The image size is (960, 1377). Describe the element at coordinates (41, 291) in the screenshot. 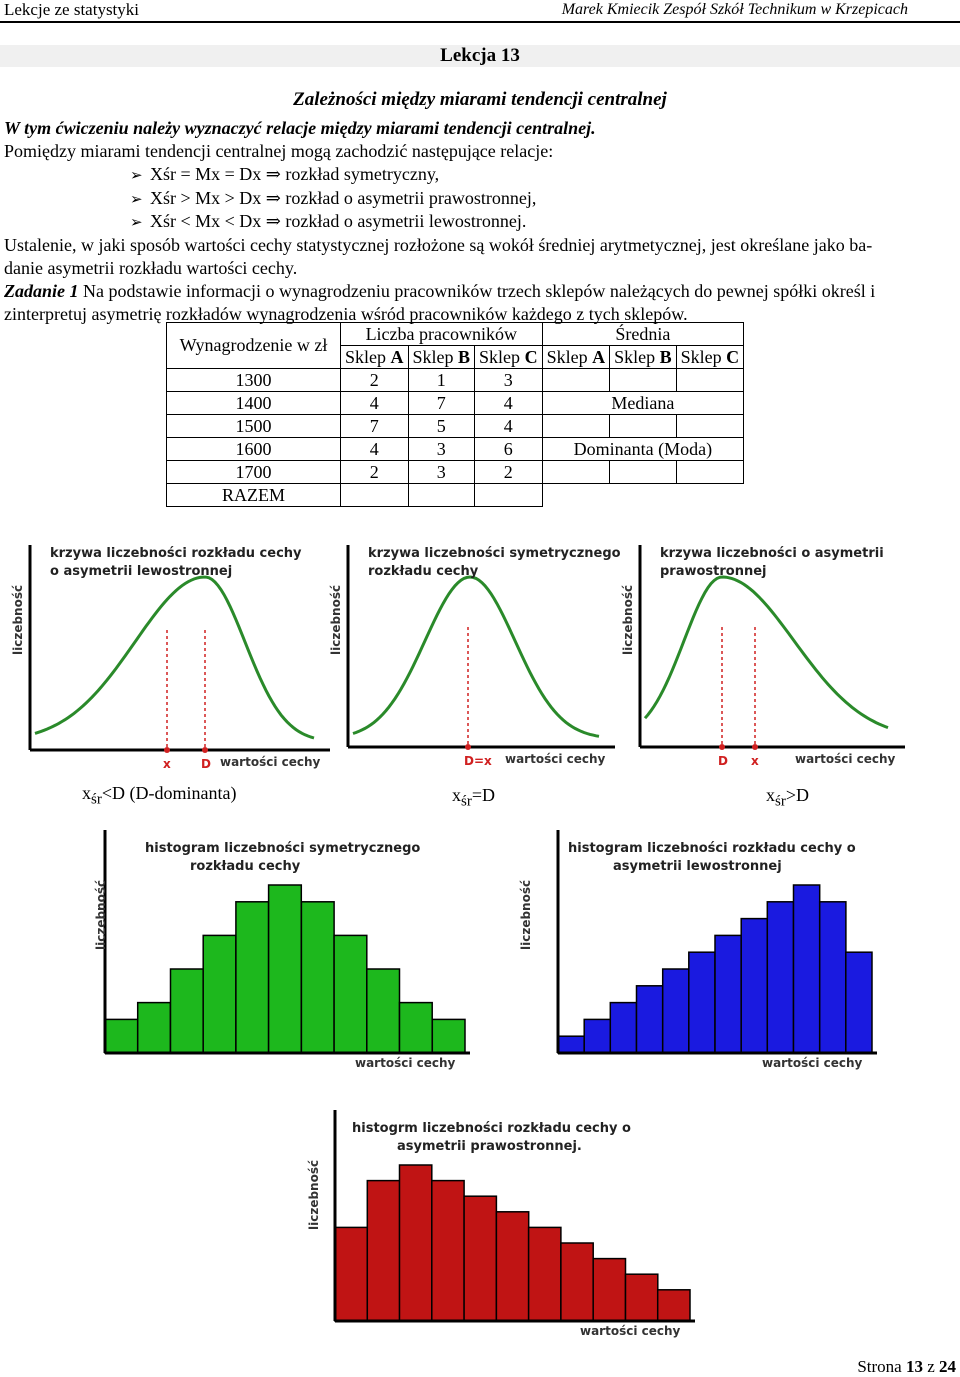

I see `task-label: Zadanie 1` at that location.